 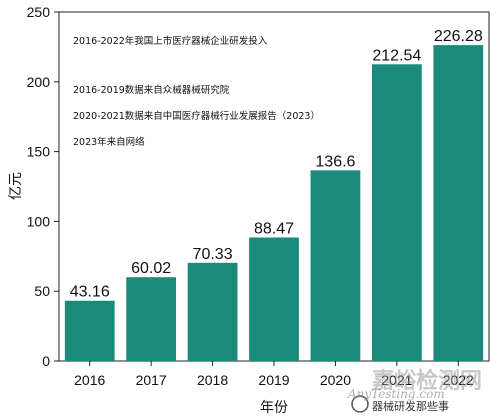 What do you see at coordinates (458, 36) in the screenshot?
I see `data-label-2022: 226.28` at bounding box center [458, 36].